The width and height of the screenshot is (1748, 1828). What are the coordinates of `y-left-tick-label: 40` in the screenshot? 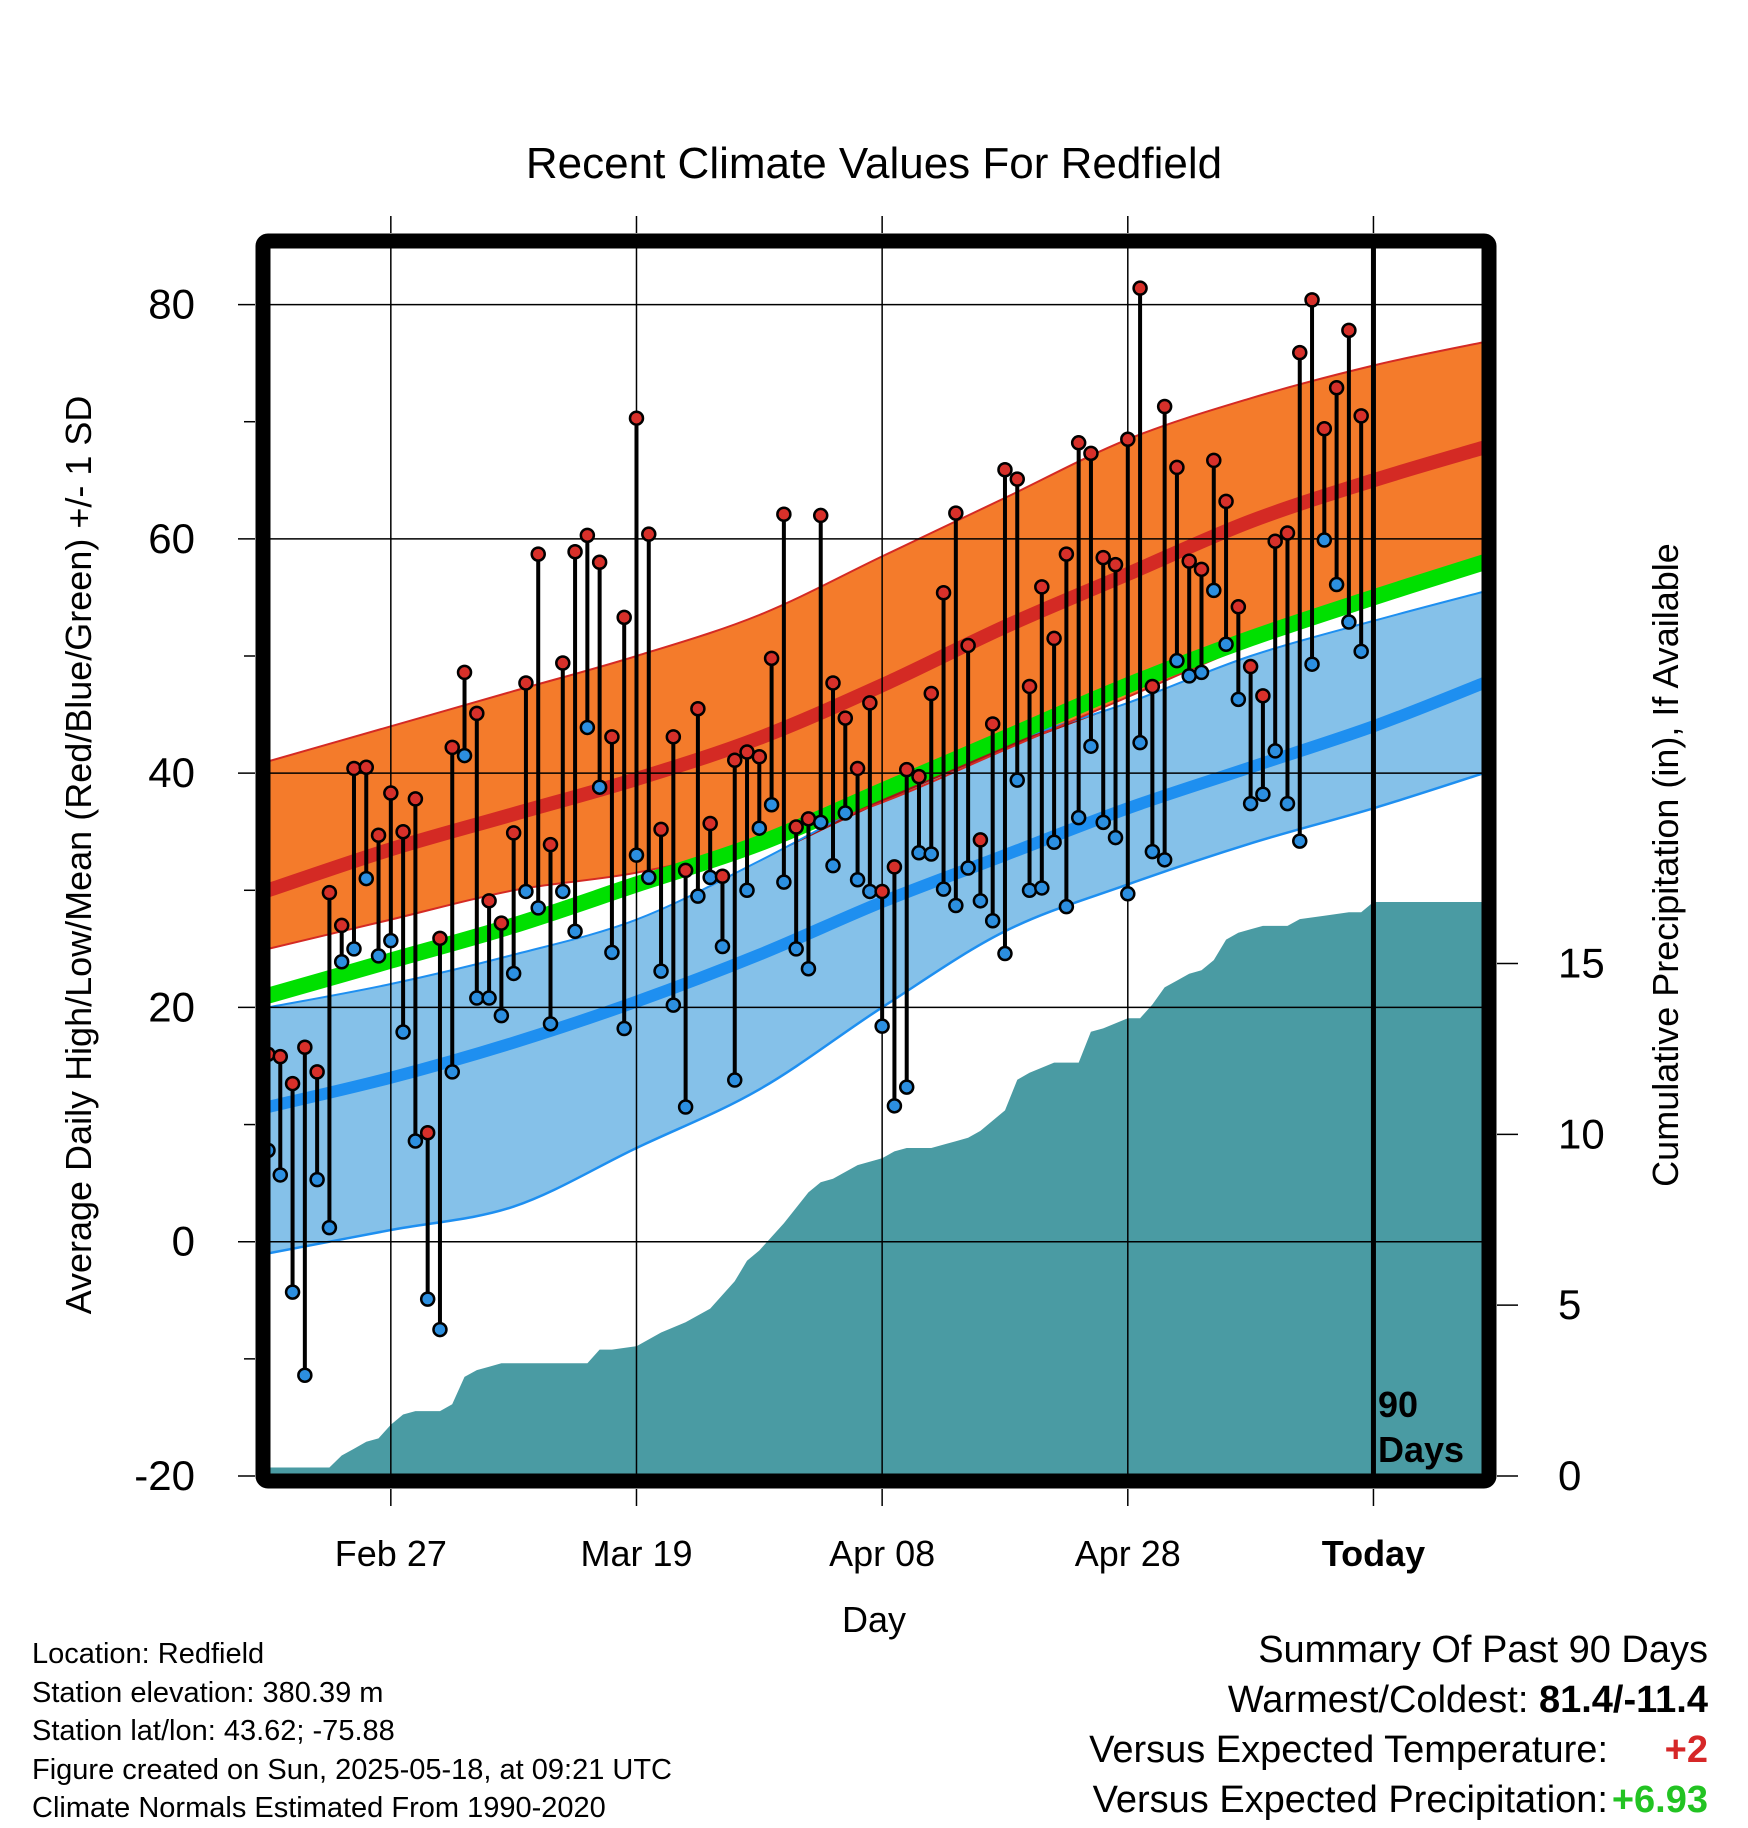 It's located at (171, 772).